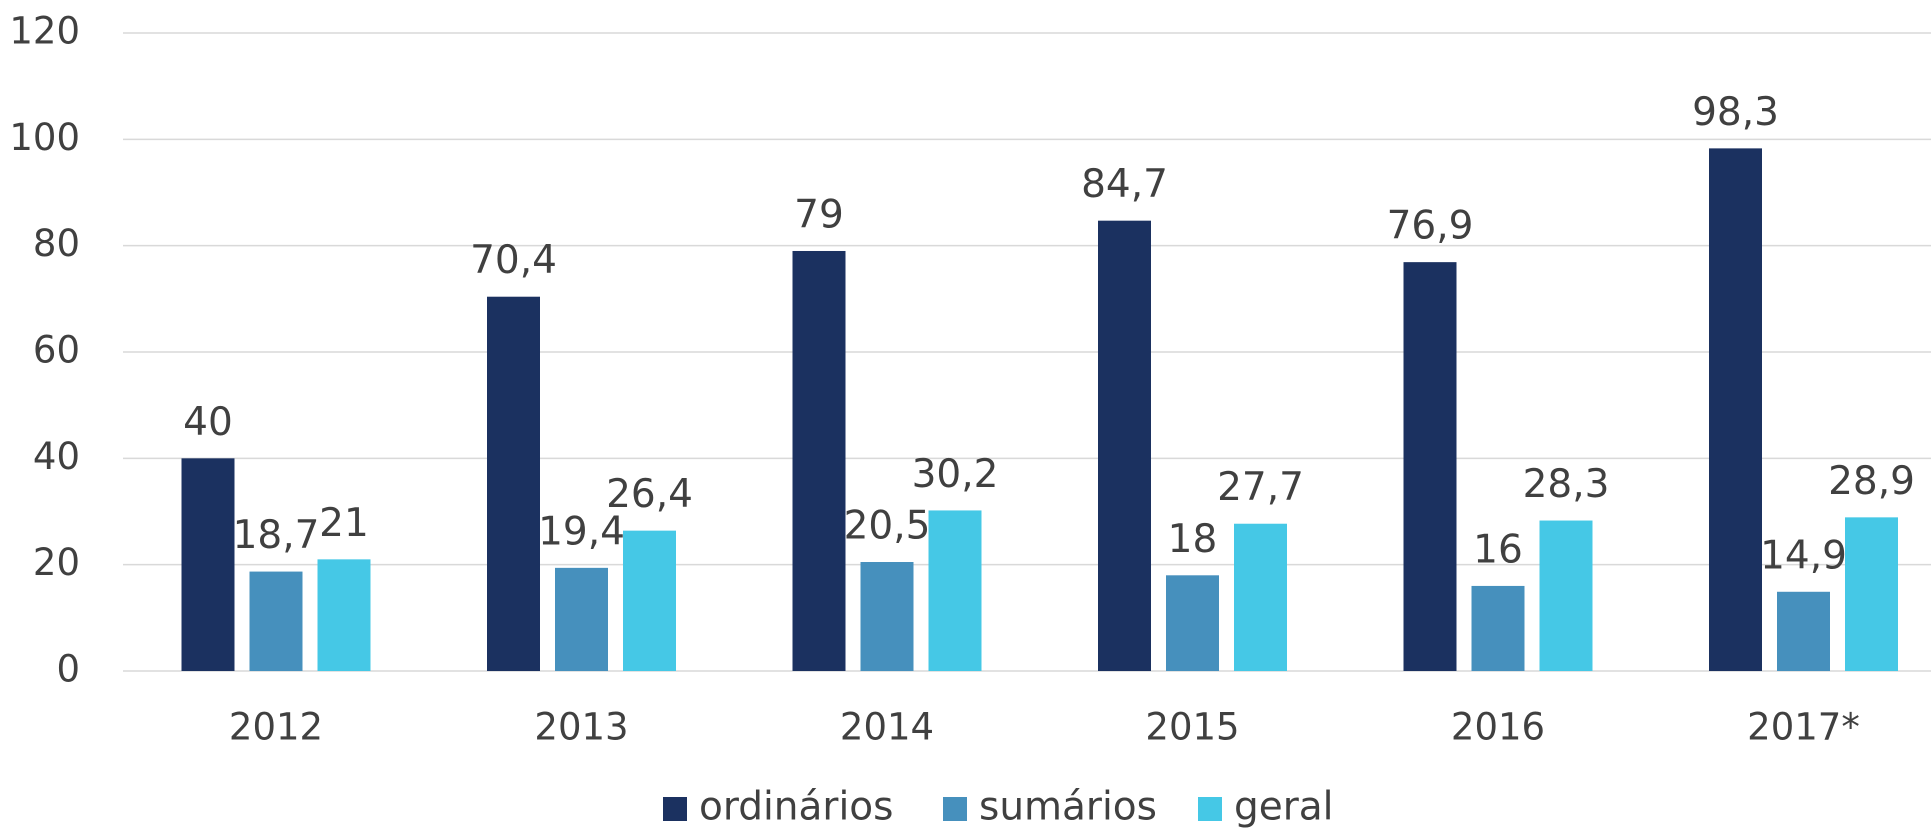  Describe the element at coordinates (1498, 549) in the screenshot. I see `data-label: 16` at that location.